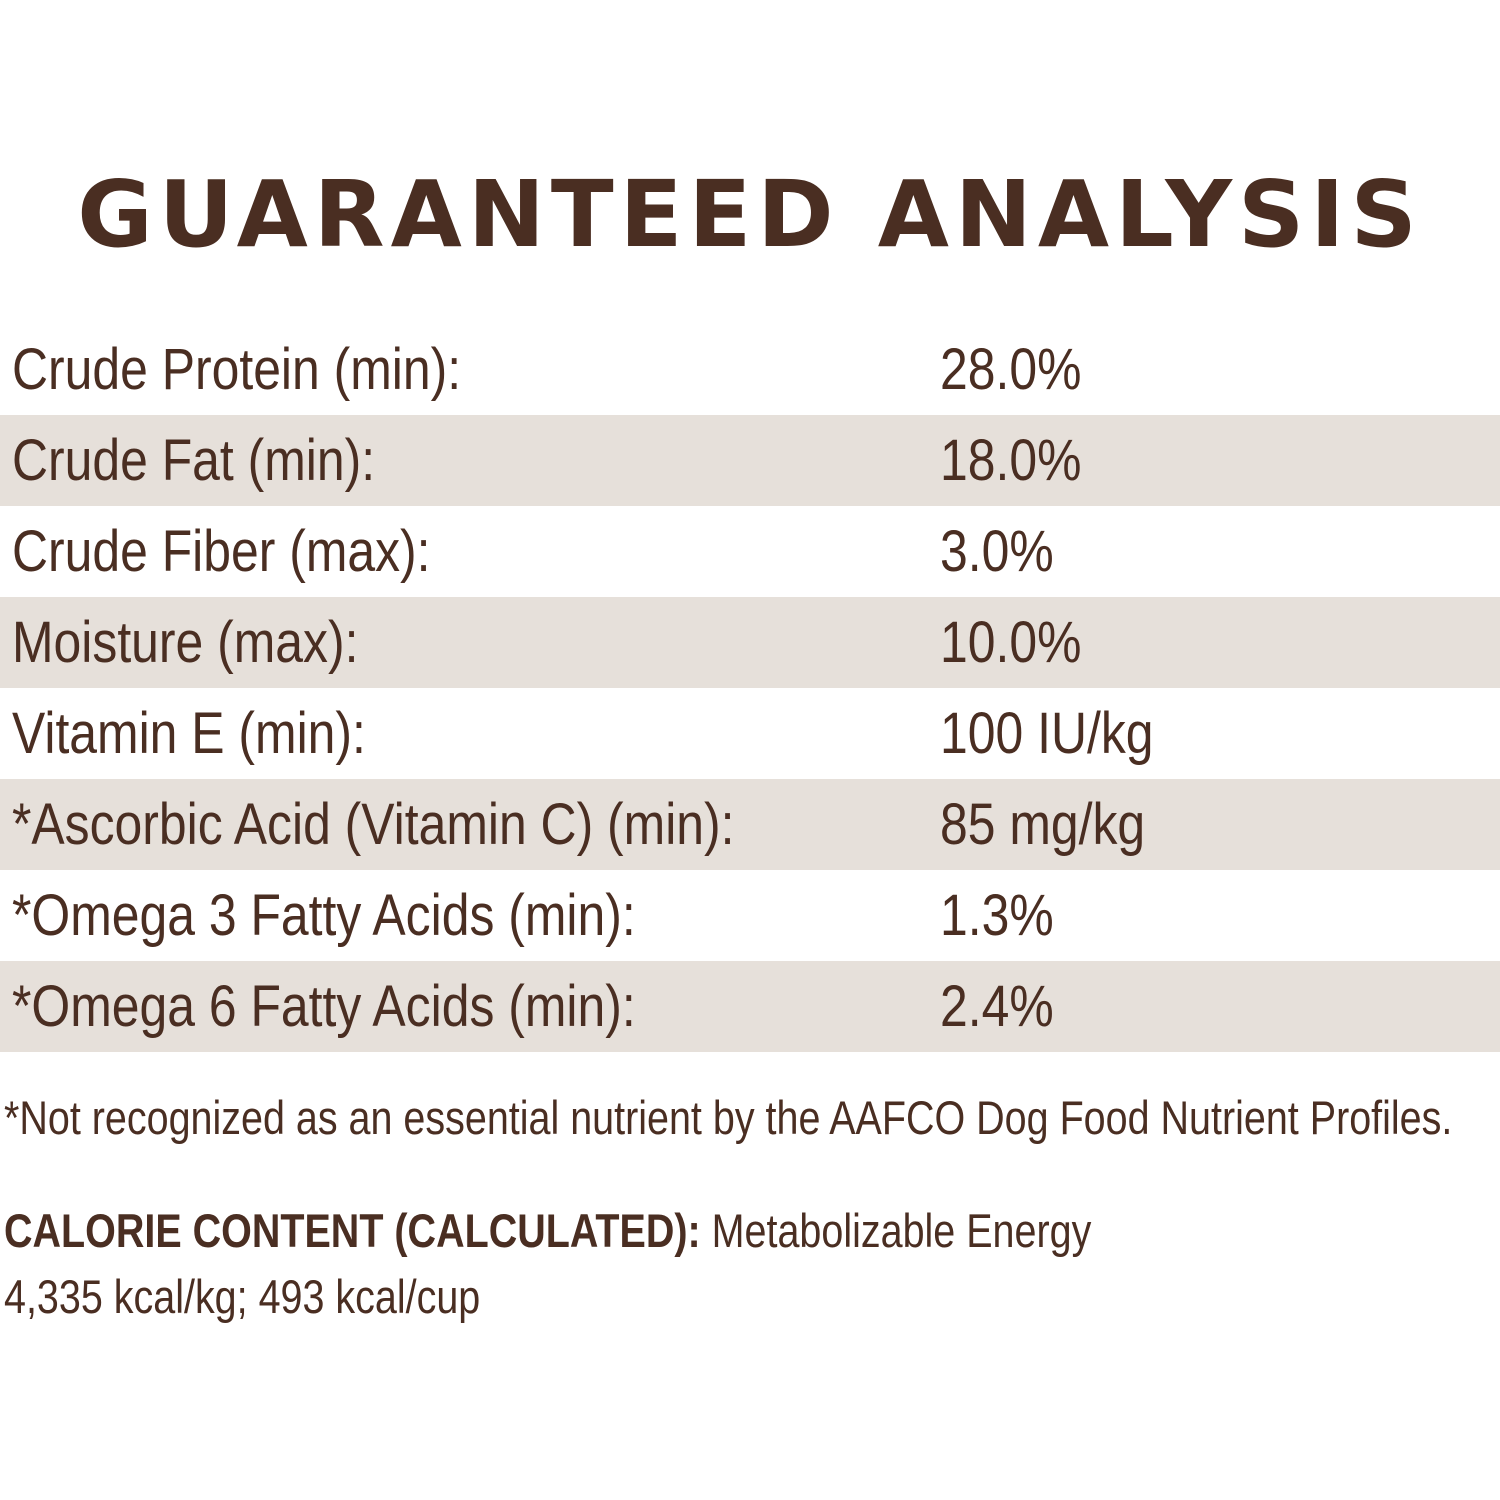 The width and height of the screenshot is (1500, 1500). I want to click on row-value: 28.0%, so click(1011, 369).